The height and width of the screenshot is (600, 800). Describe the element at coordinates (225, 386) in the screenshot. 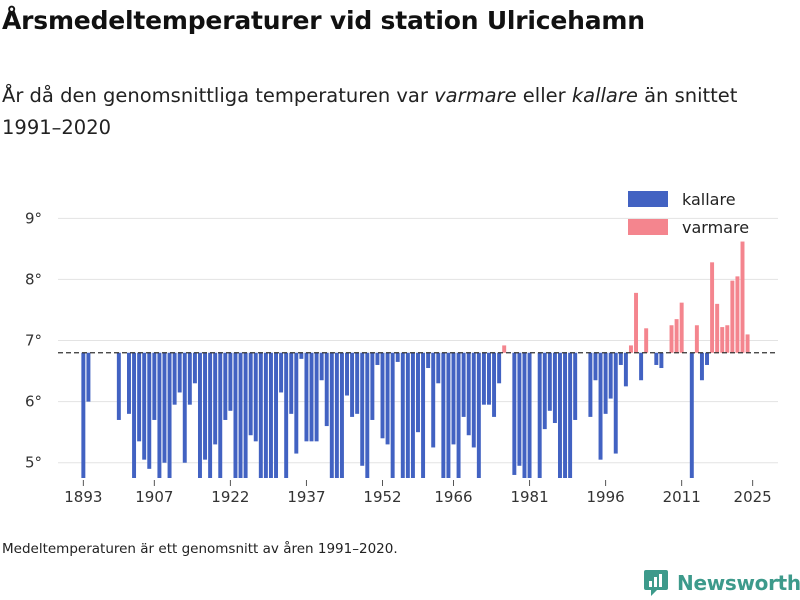

I see `bar-1921` at that location.